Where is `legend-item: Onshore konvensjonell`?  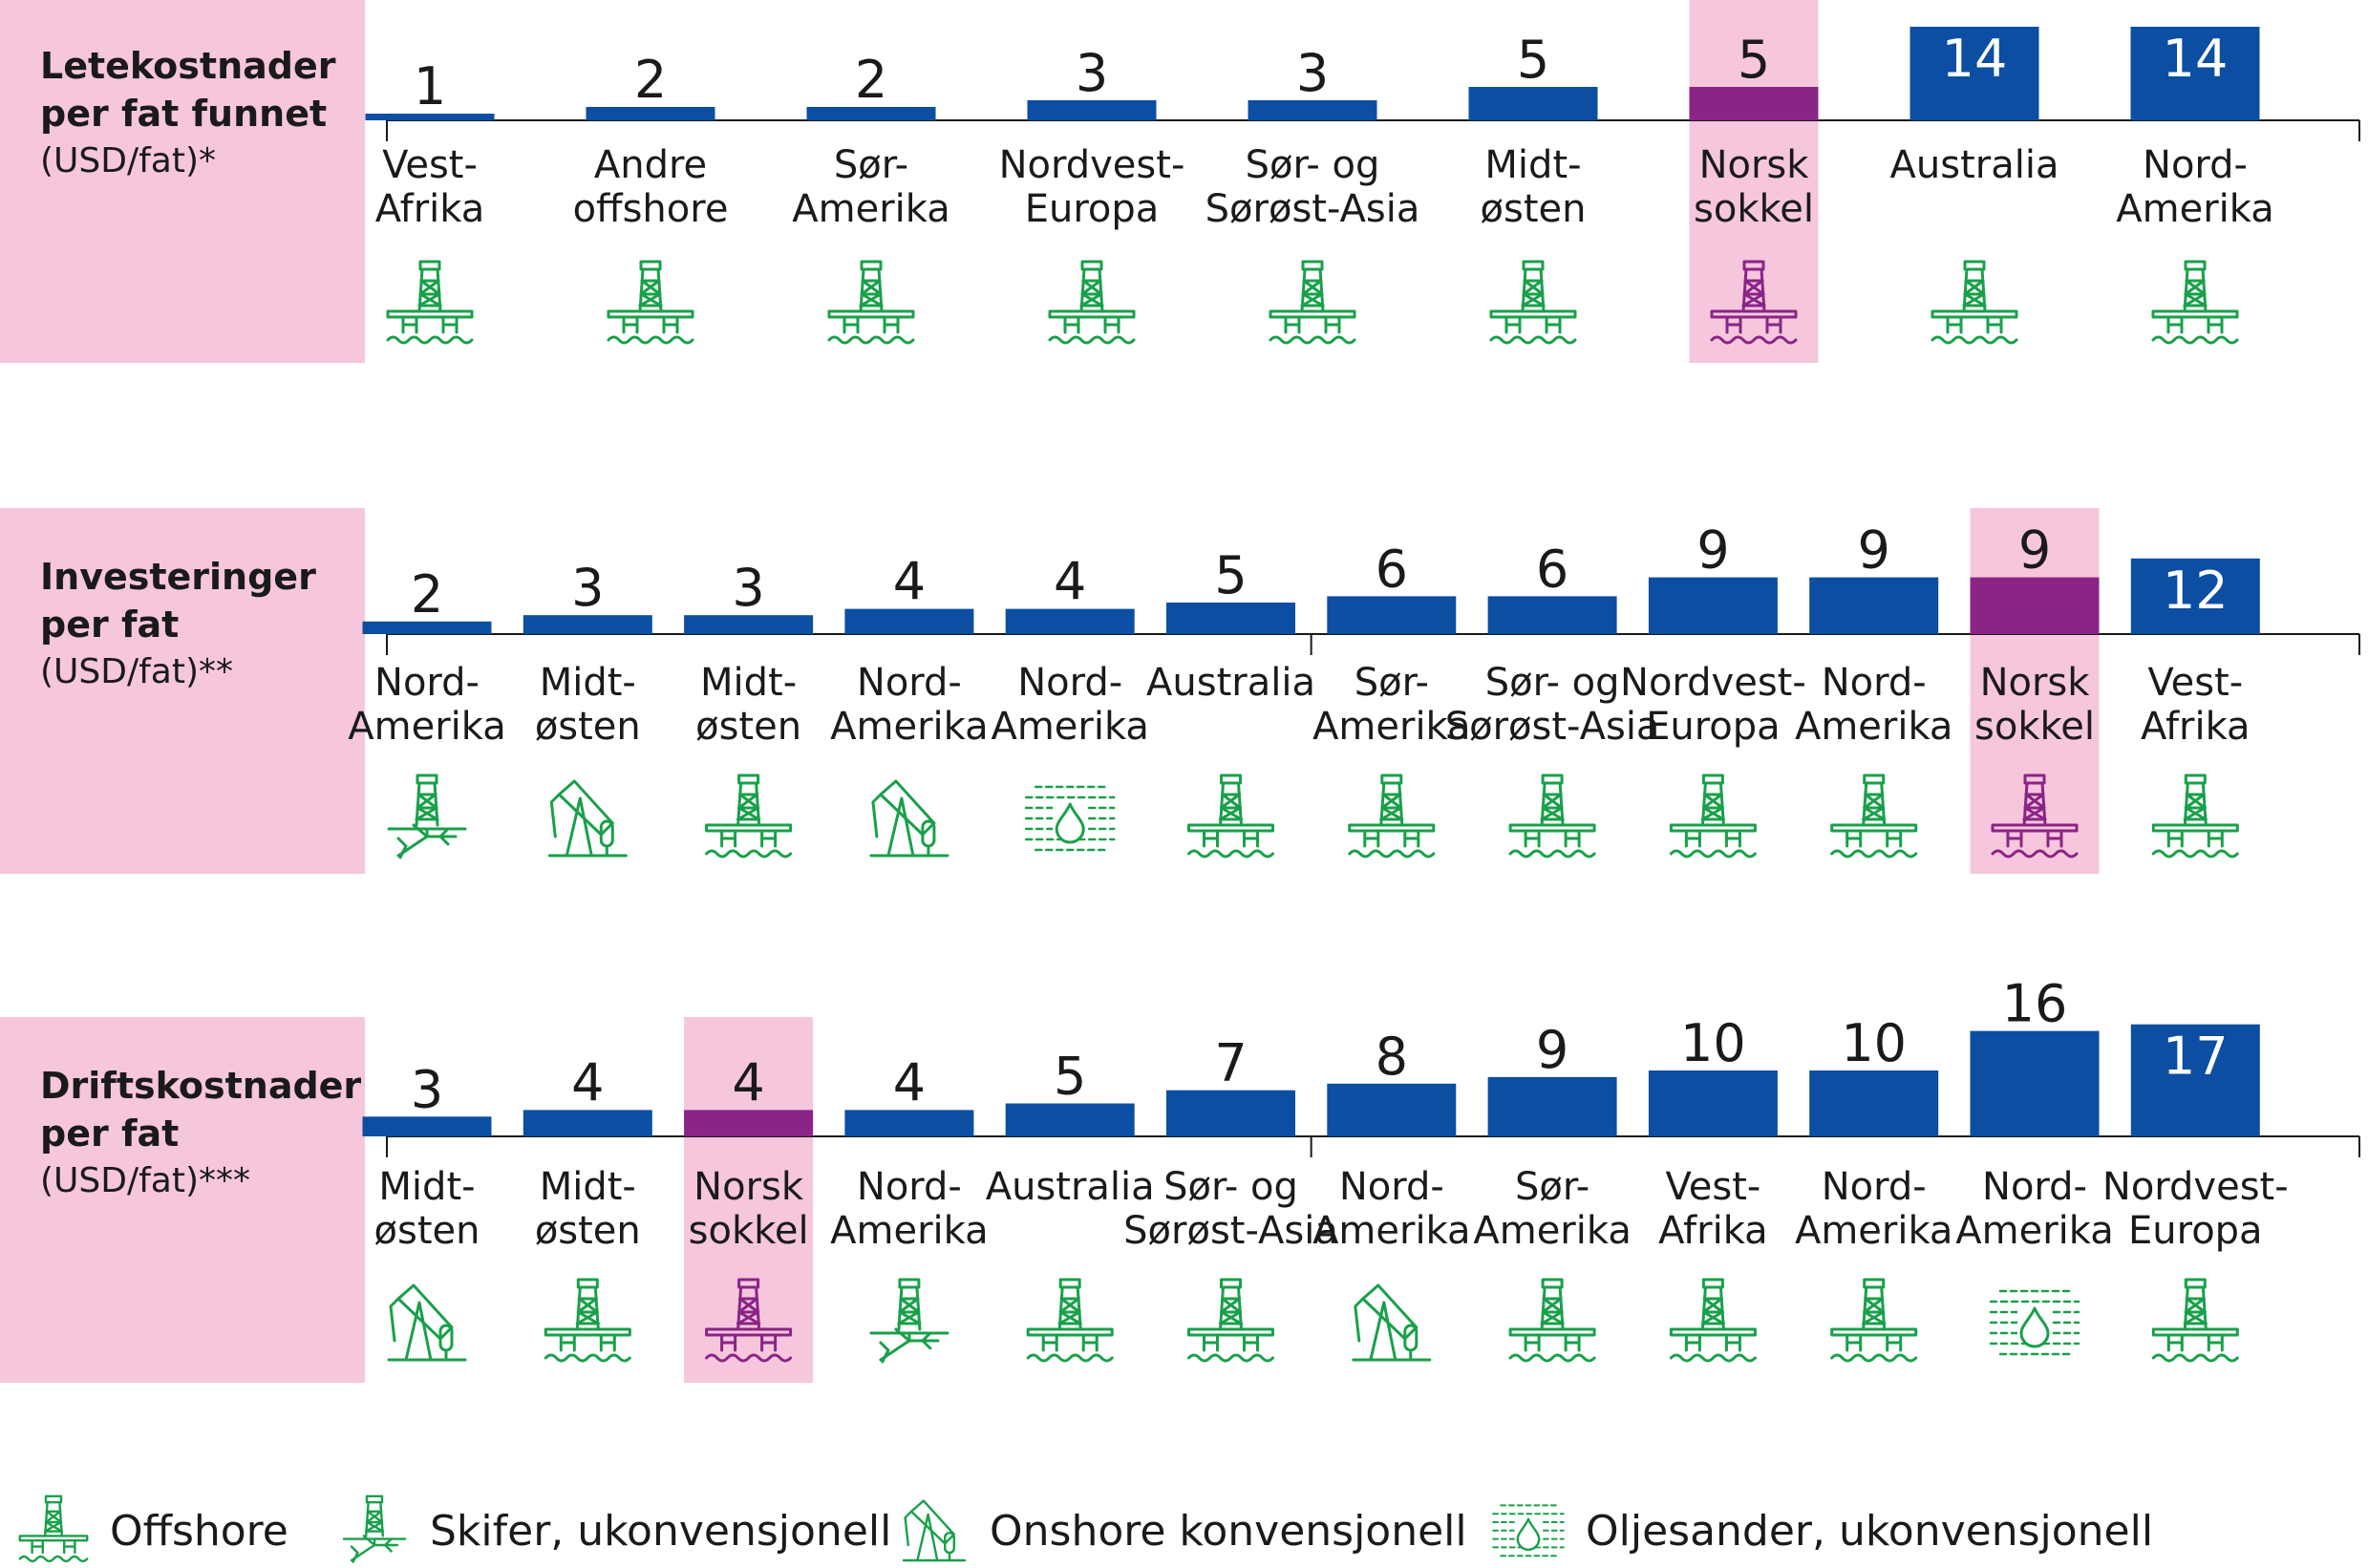
legend-item: Onshore konvensjonell is located at coordinates (1184, 1530).